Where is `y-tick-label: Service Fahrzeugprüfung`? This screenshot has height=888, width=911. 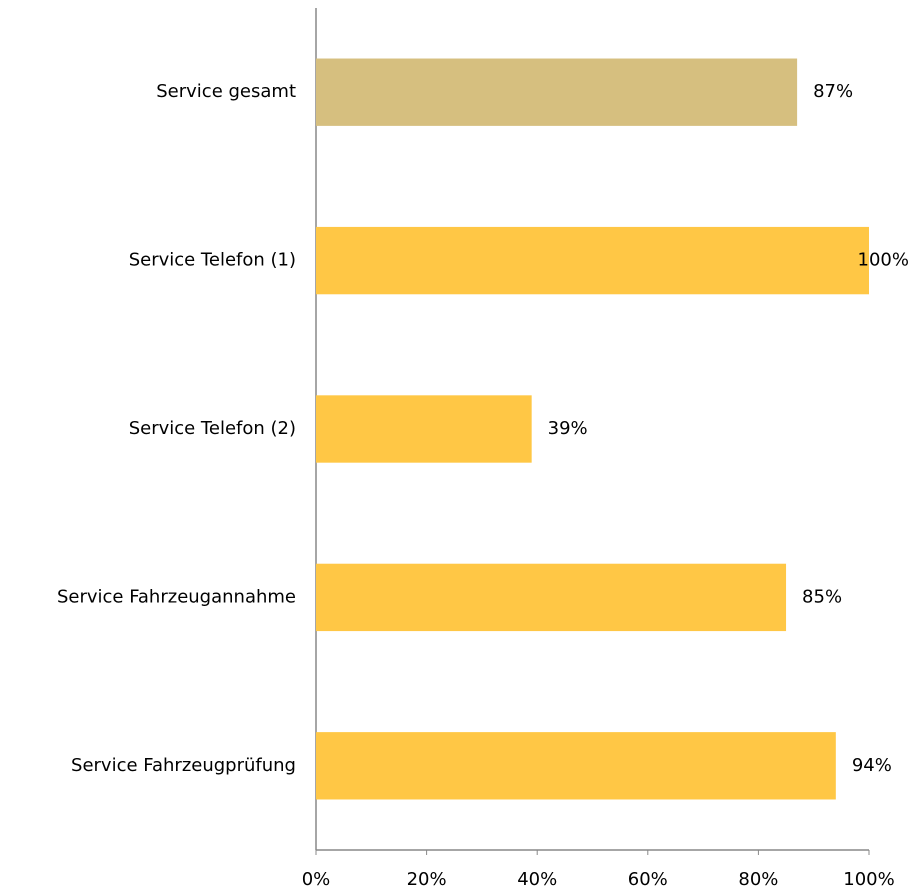 y-tick-label: Service Fahrzeugprüfung is located at coordinates (183, 765).